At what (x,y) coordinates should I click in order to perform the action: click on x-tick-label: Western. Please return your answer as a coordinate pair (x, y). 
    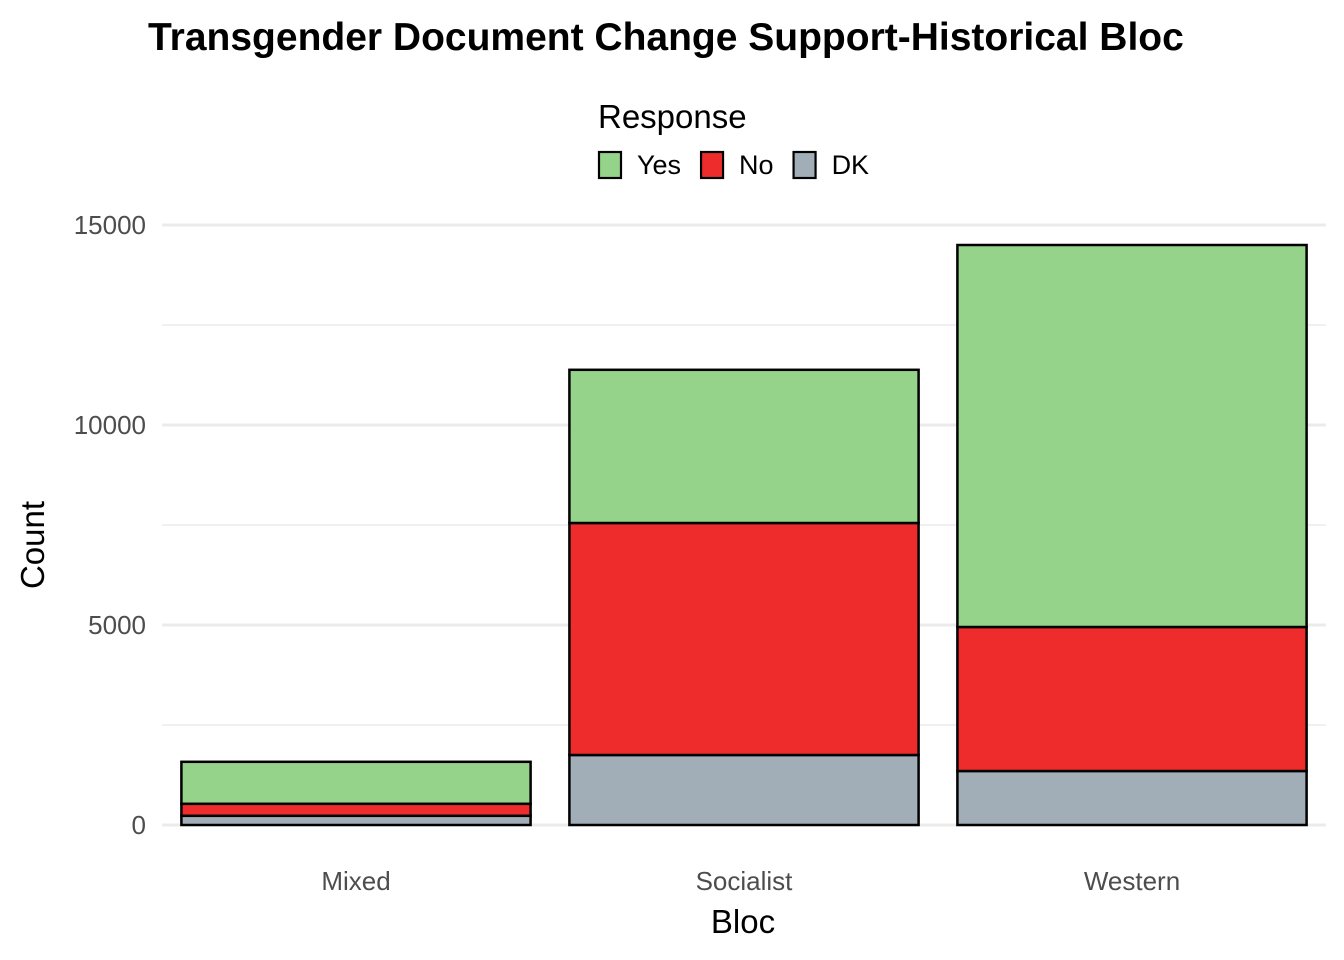
    Looking at the image, I should click on (1132, 881).